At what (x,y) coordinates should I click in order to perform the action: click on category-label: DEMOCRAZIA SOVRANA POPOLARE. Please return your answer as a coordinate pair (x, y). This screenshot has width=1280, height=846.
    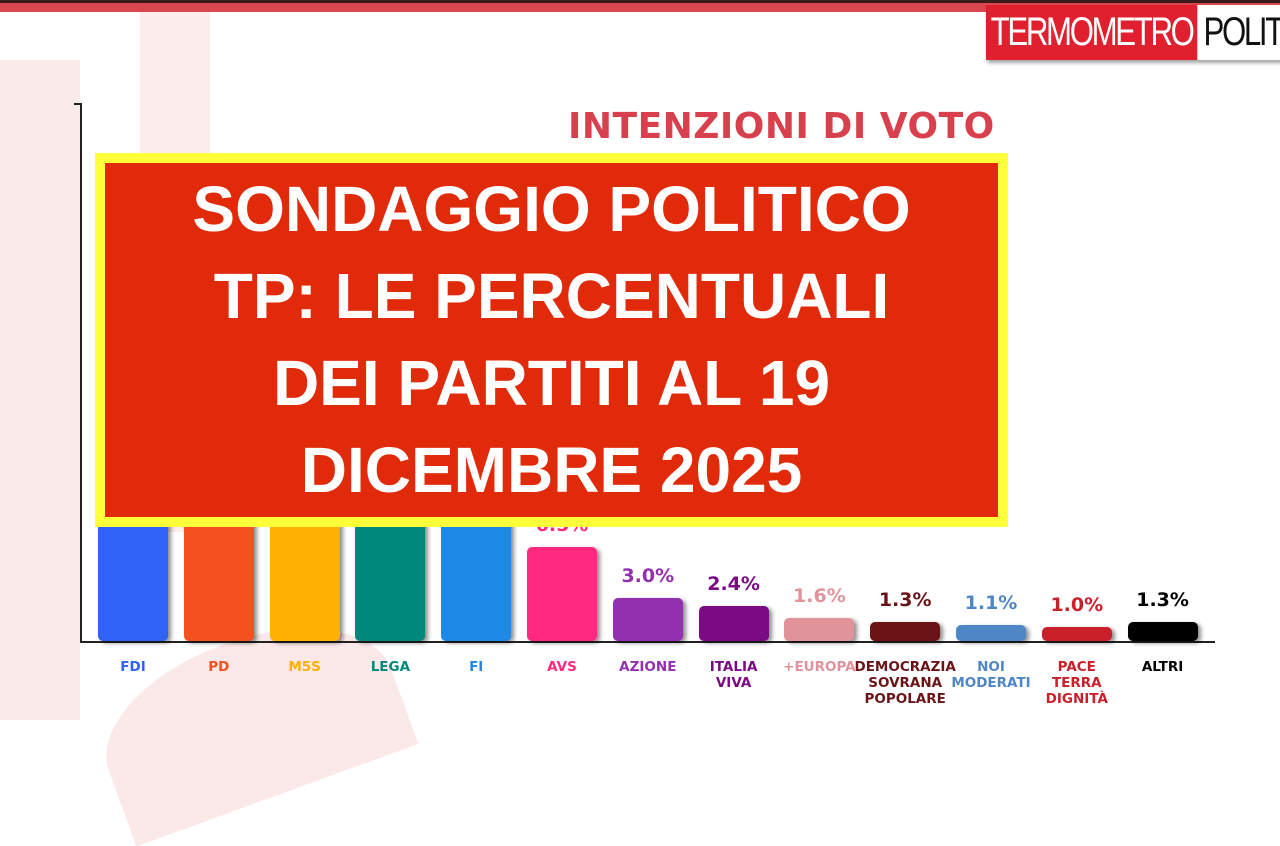
    Looking at the image, I should click on (905, 683).